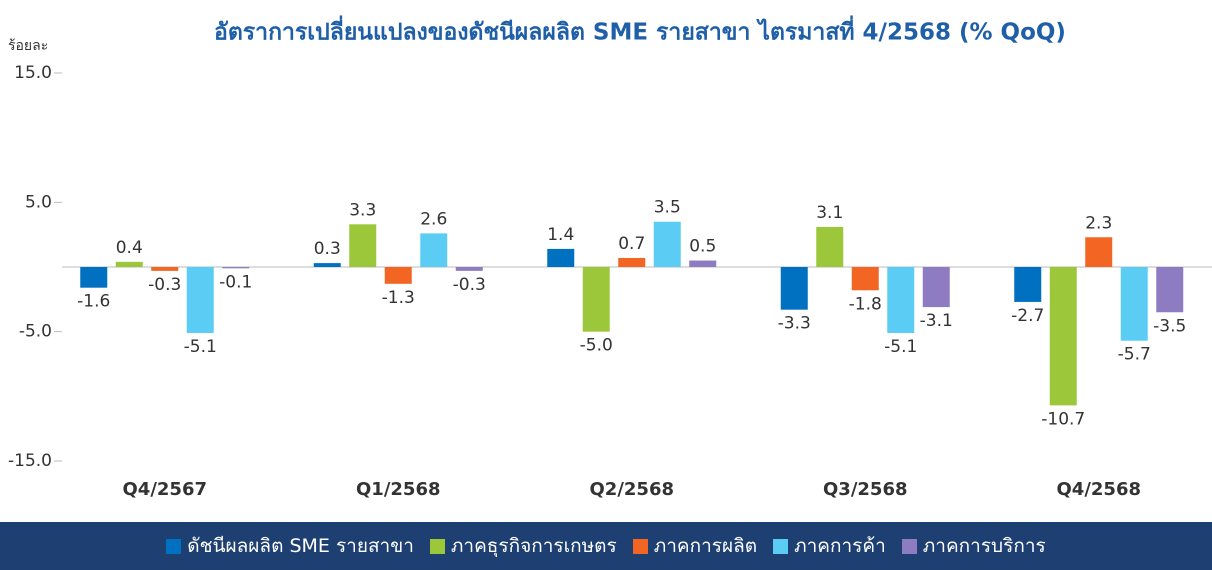 This screenshot has height=570, width=1212. I want to click on legend-label: ภาคการผลิต, so click(705, 546).